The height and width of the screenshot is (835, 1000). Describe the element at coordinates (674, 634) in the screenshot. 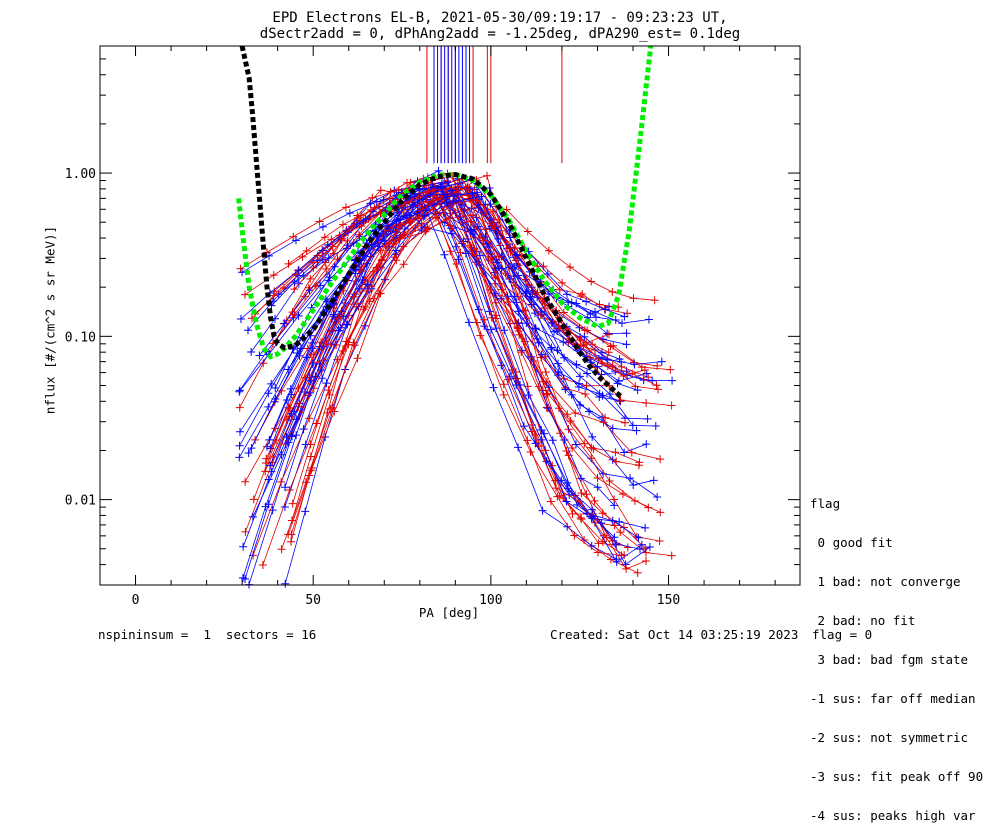

I see `footer-created-timestamp: Created: Sat Oct 14 03:25:19 2023` at that location.